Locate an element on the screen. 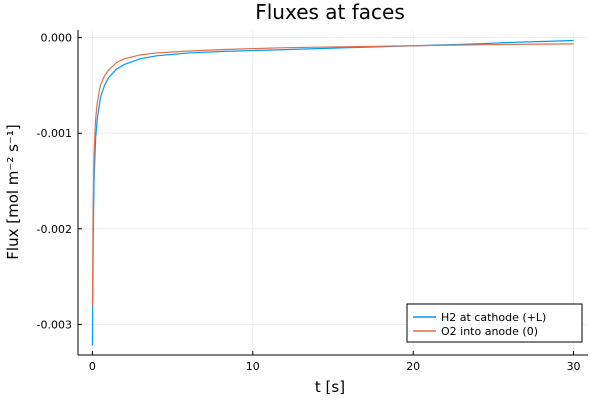  y-tick-label: -0.001 is located at coordinates (54, 133).